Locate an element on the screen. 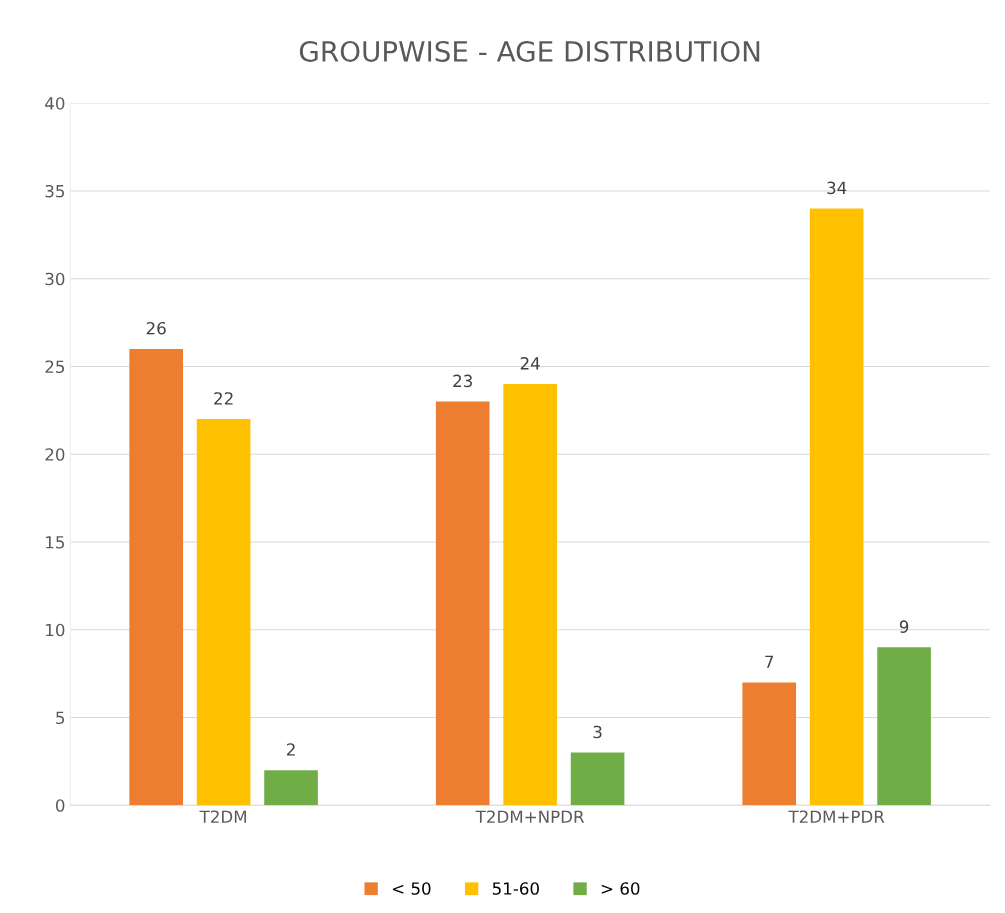  data-label: 7 is located at coordinates (769, 661).